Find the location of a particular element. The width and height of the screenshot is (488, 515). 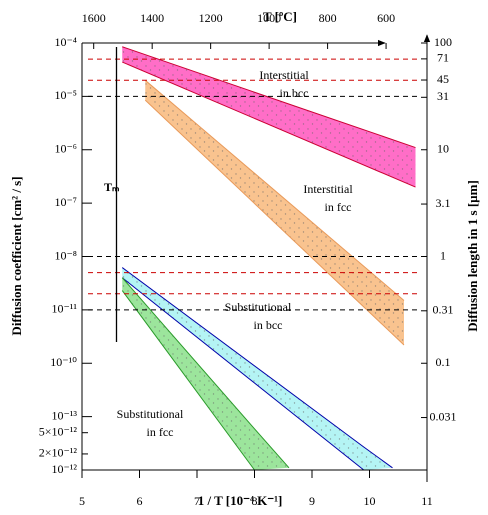

x2-tick-label: 1600 is located at coordinates (94, 18).